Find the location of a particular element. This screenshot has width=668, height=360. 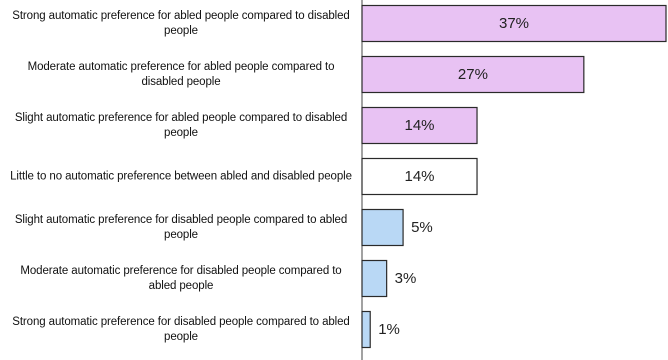

bar-value-label-1: 37% is located at coordinates (514, 23).